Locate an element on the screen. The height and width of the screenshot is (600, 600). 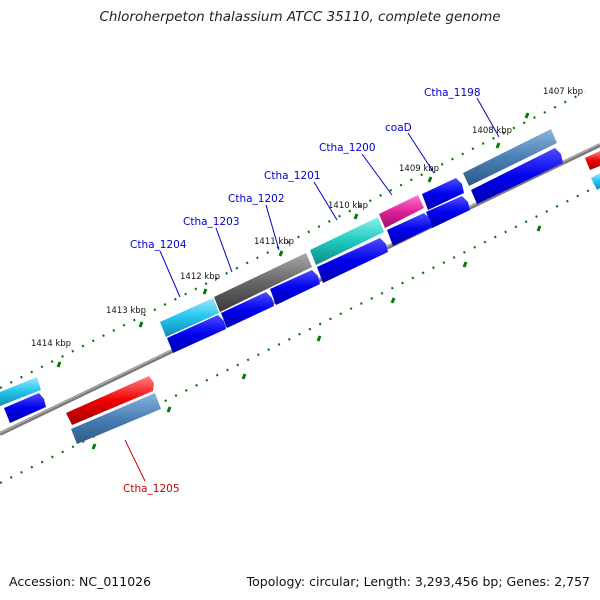
kbp-label: 1408 kbp is located at coordinates (492, 131).